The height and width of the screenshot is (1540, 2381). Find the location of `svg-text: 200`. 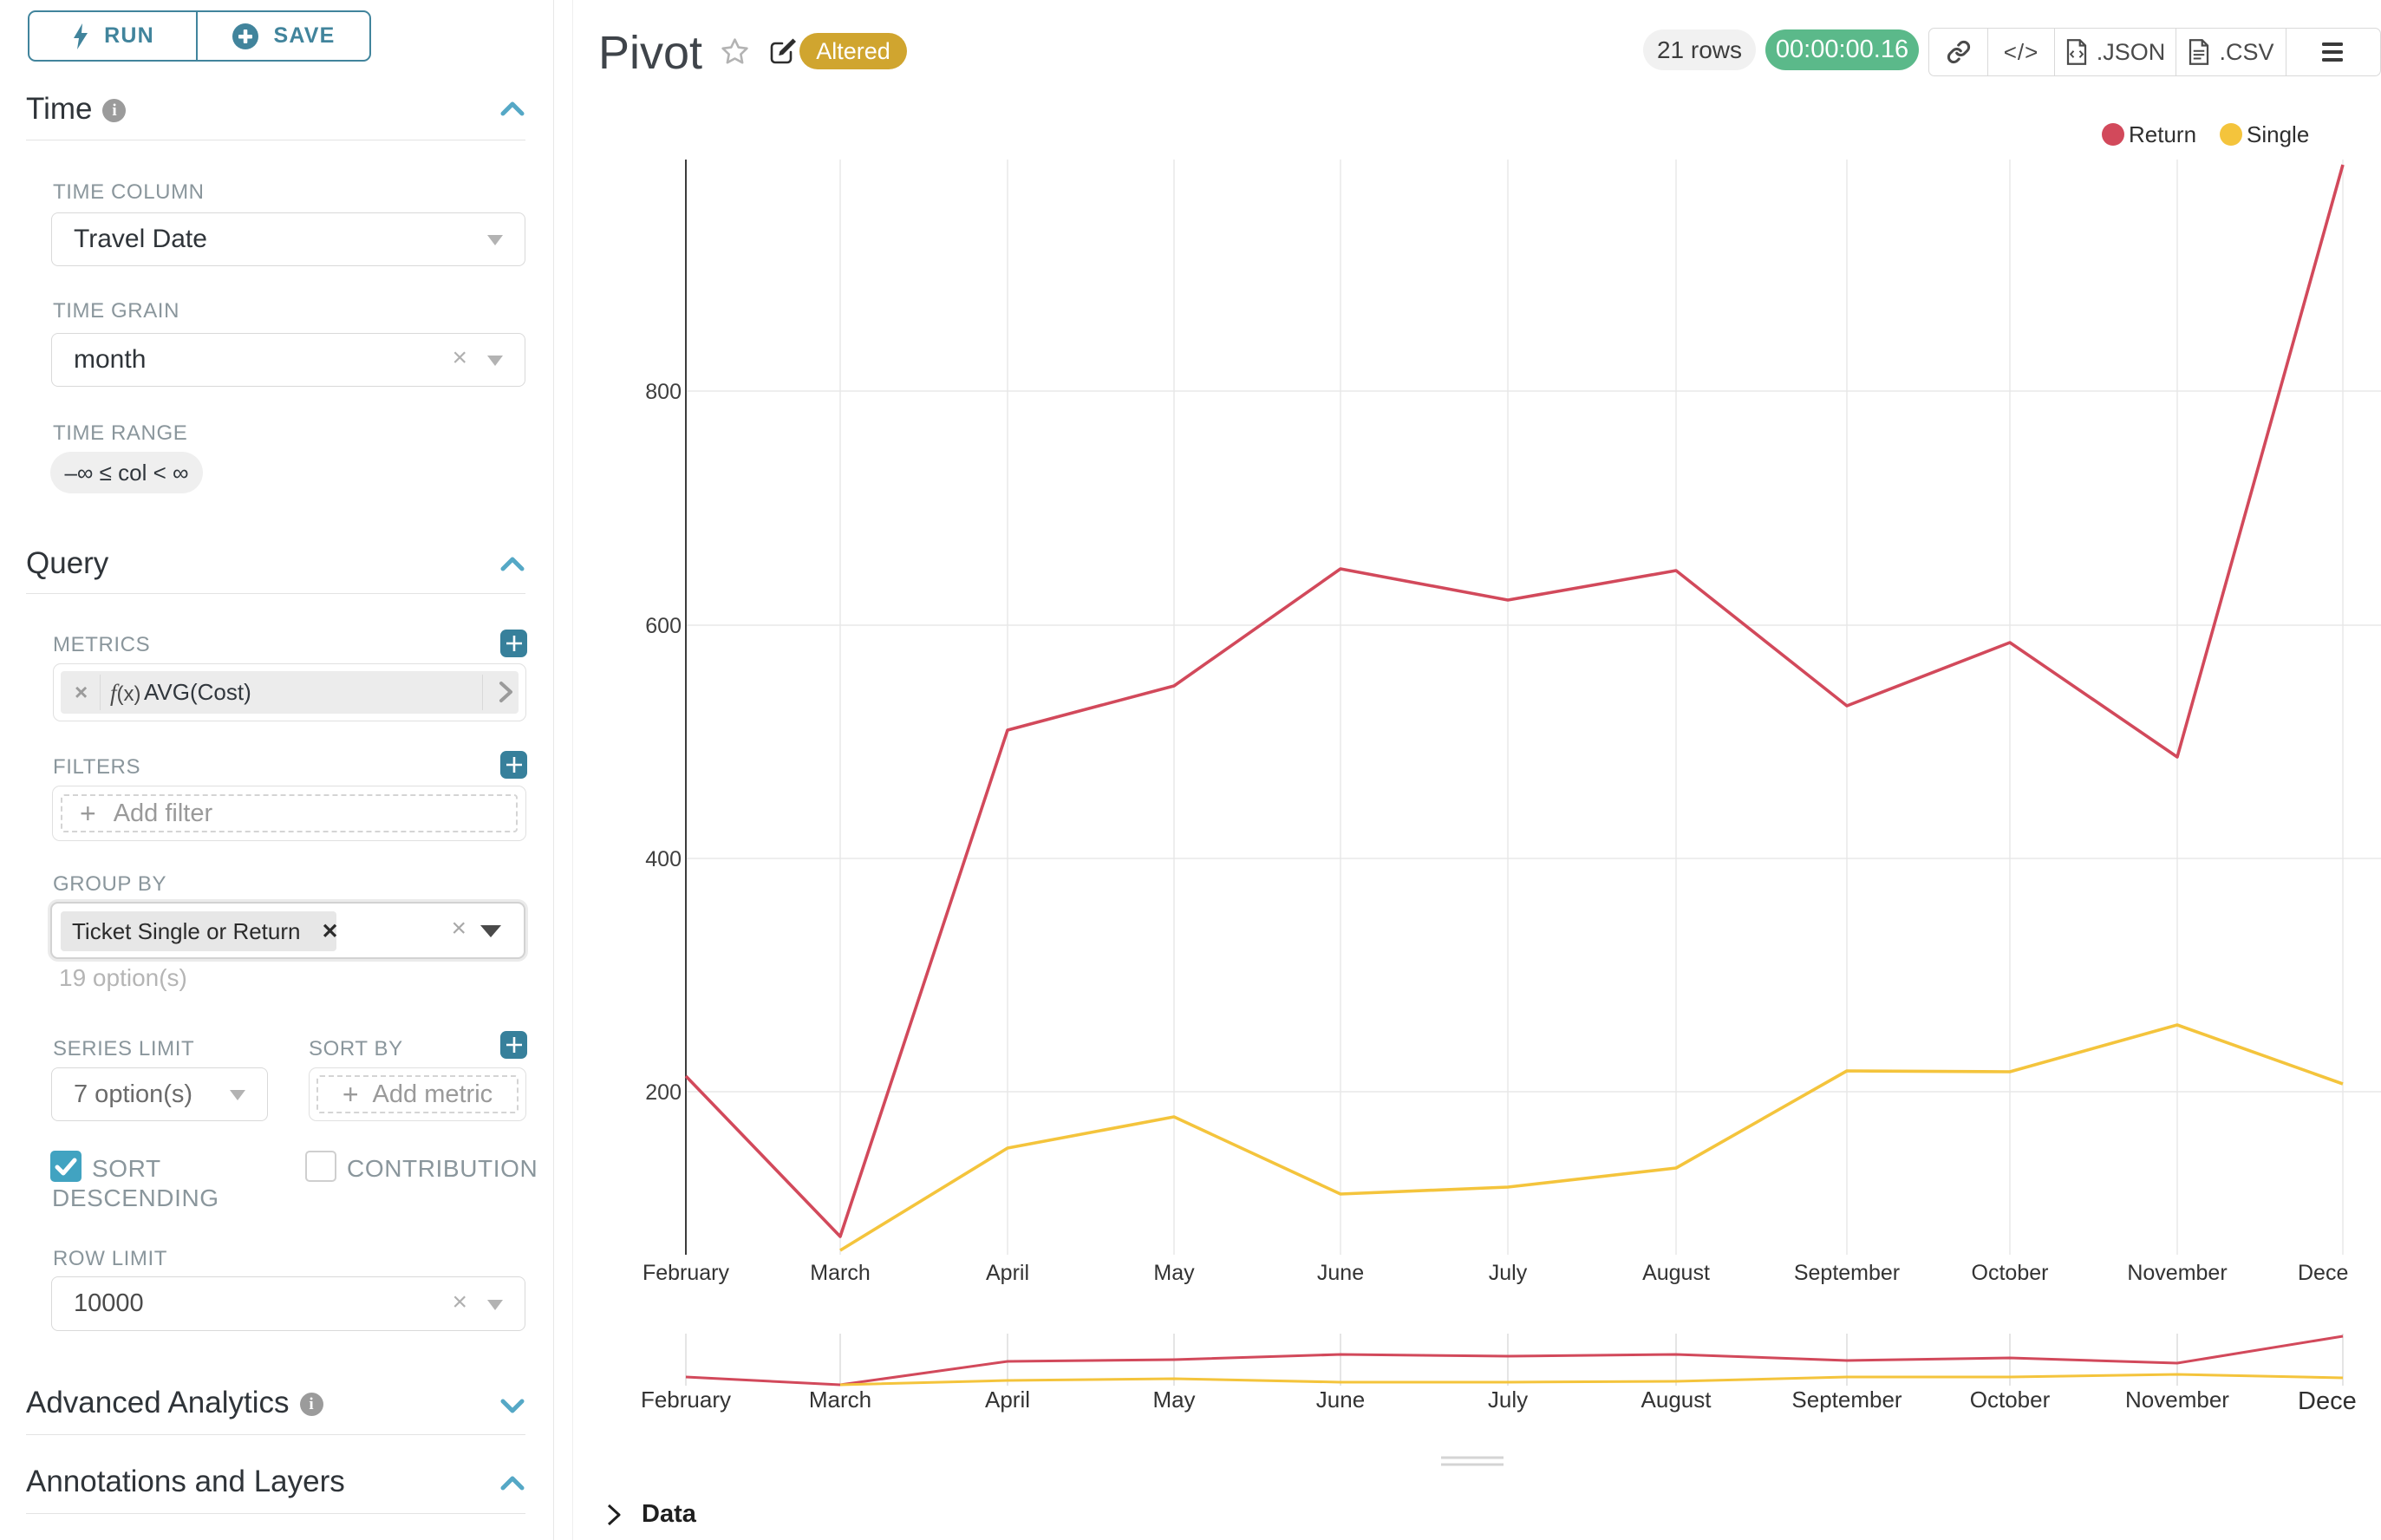

svg-text: 200 is located at coordinates (664, 1092).